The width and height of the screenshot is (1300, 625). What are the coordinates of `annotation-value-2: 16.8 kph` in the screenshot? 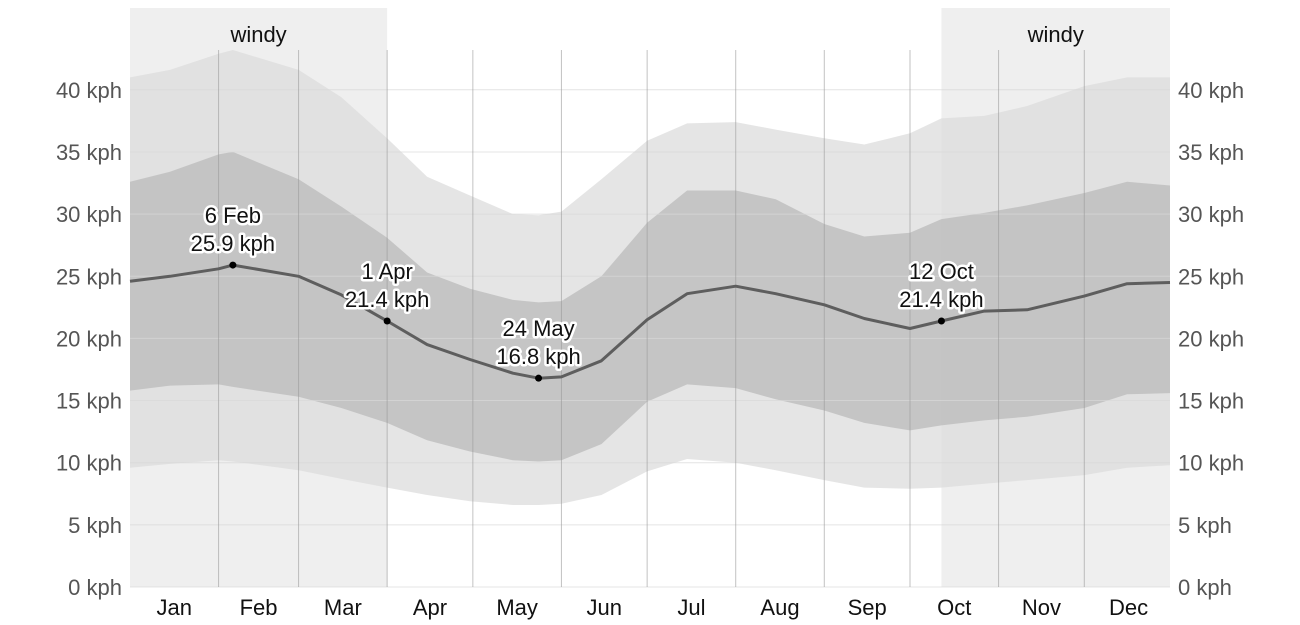 It's located at (538, 356).